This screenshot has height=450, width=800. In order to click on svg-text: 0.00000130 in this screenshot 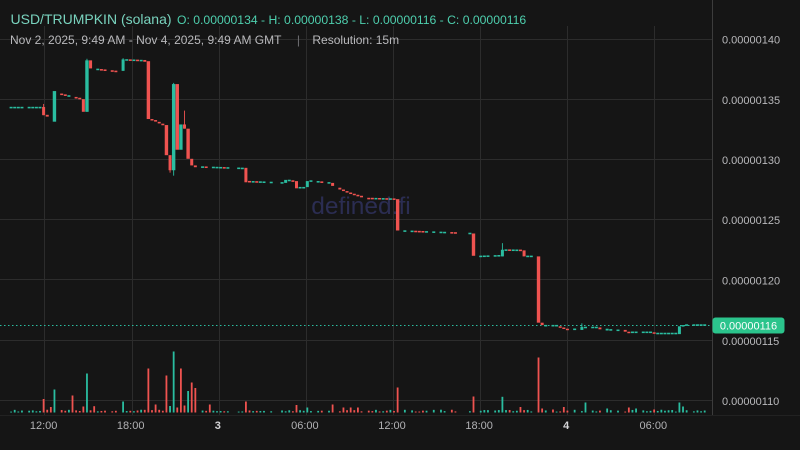, I will do `click(751, 161)`.